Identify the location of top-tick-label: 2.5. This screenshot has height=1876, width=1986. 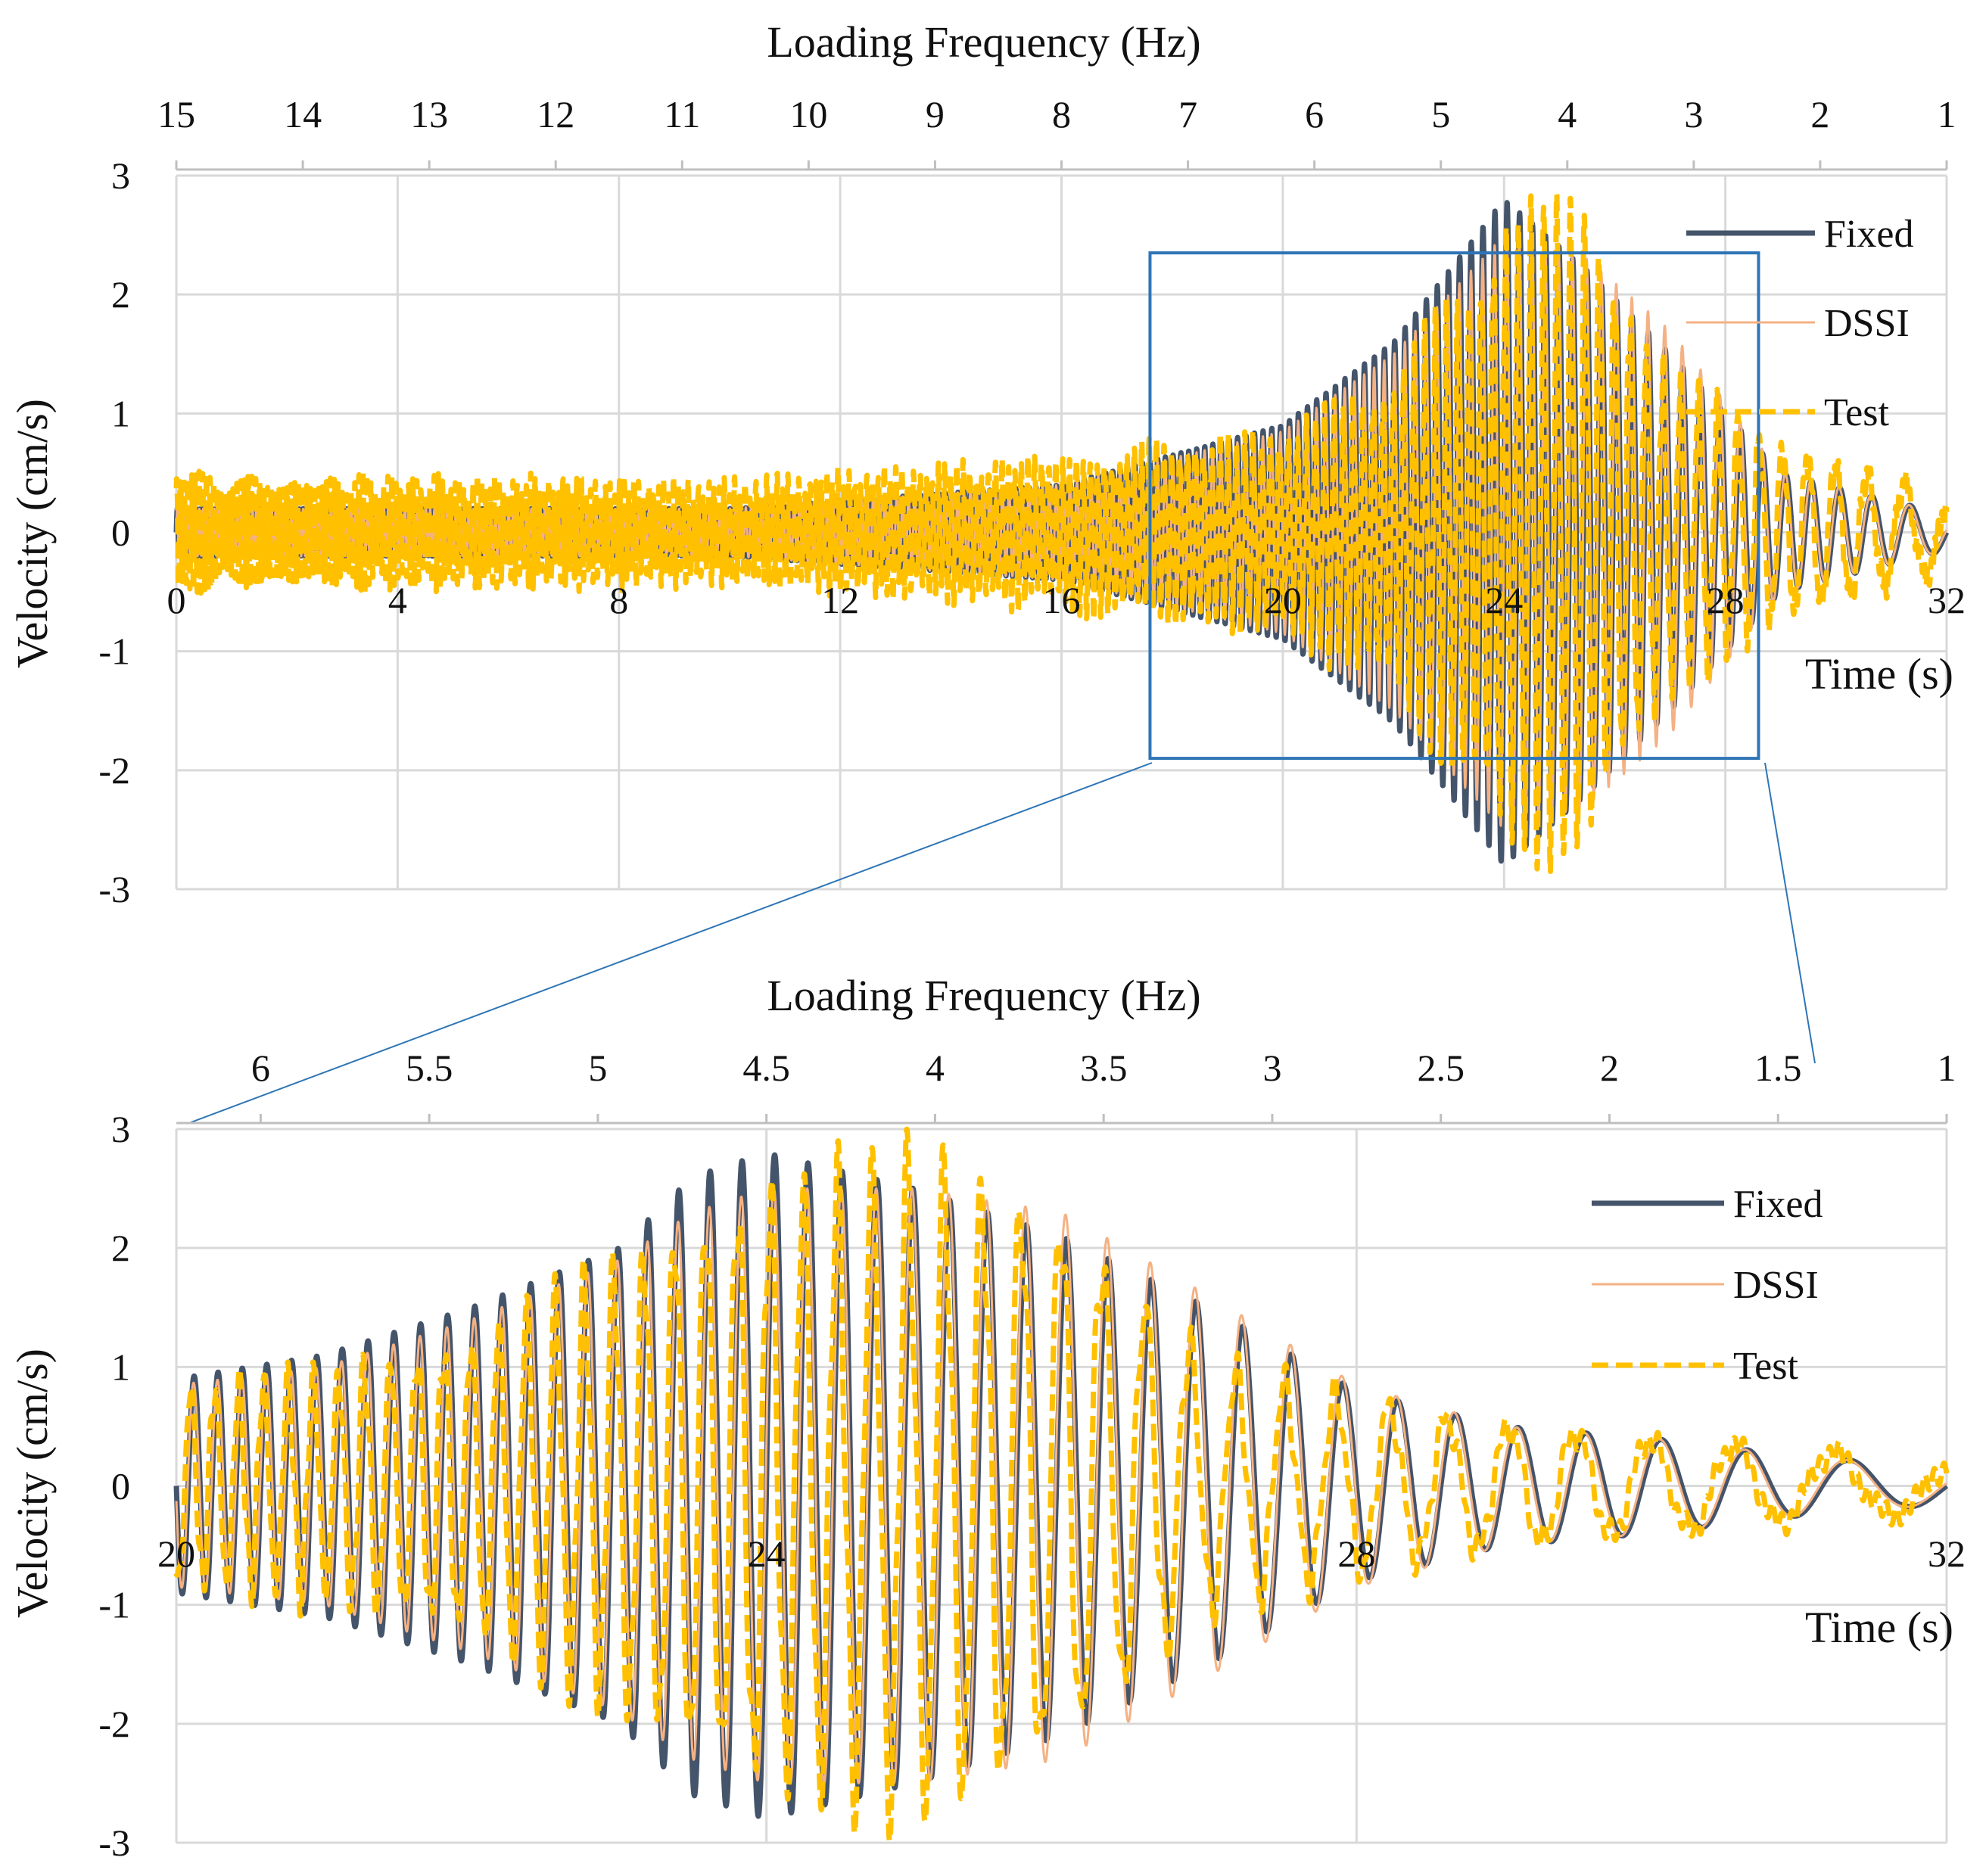
(1441, 1068).